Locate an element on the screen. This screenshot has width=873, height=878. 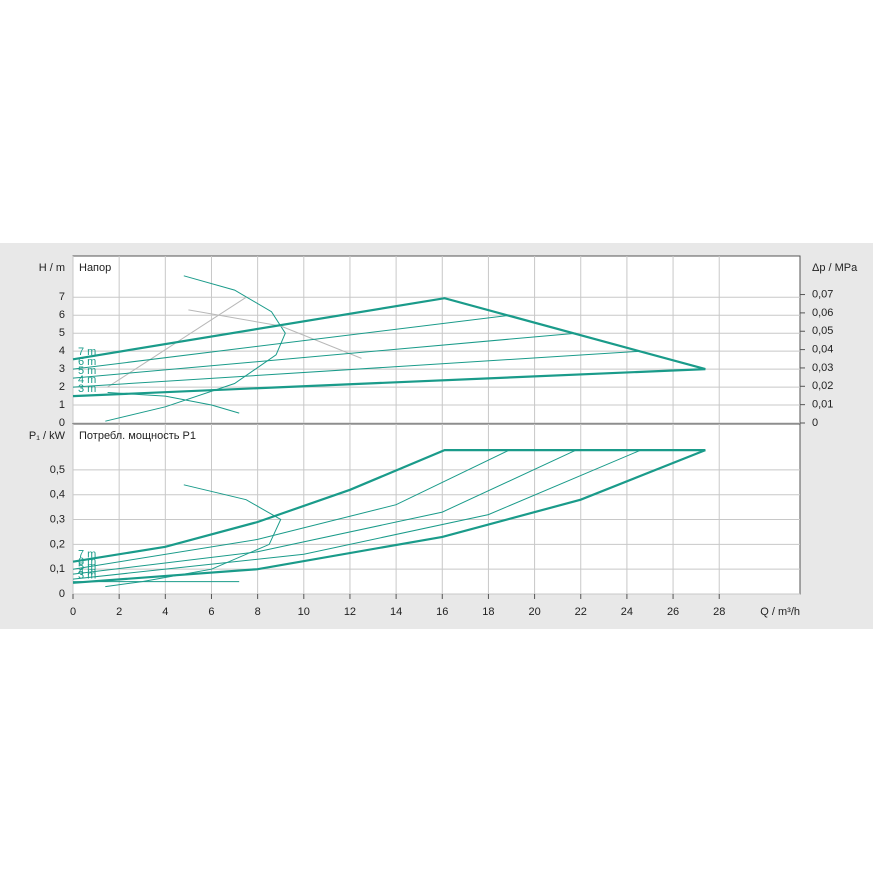
x-tick-label: 4 is located at coordinates (165, 612).